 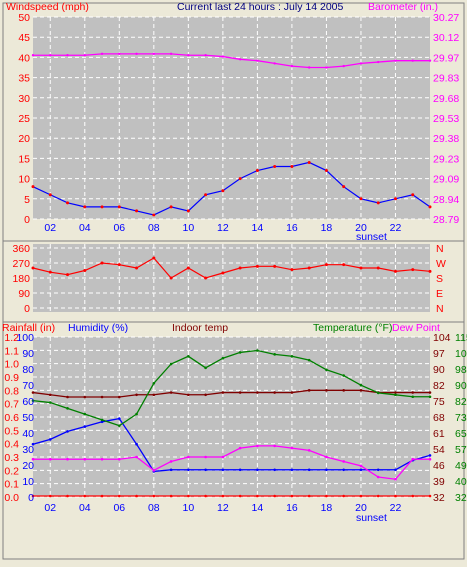 I want to click on indoor-temp-tick-label: 82, so click(x=439, y=386).